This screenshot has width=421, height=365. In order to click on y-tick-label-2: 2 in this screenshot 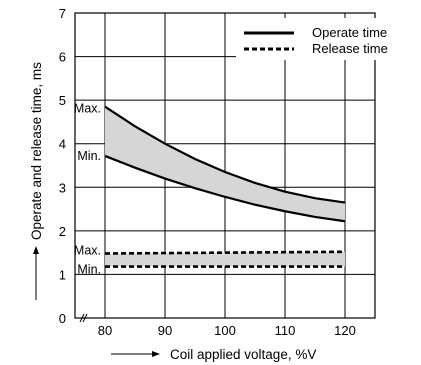, I will do `click(62, 231)`.